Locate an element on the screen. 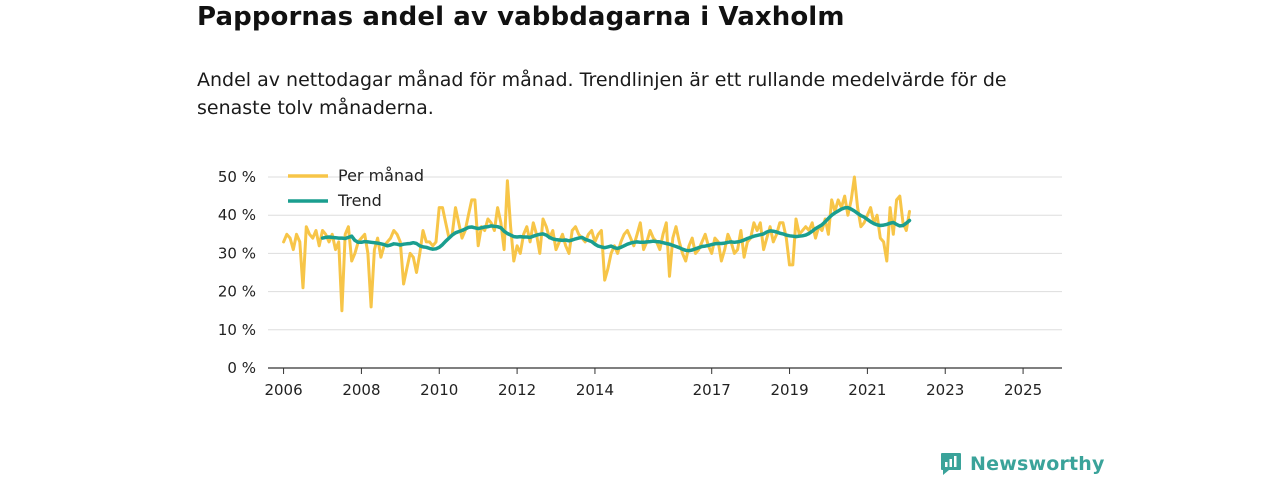 This screenshot has width=1280, height=480. legend: Per månad Trend is located at coordinates (356, 188).